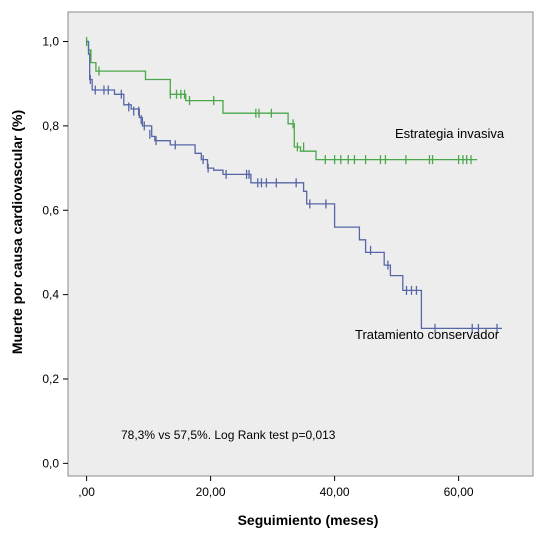 This screenshot has width=539, height=535. What do you see at coordinates (211, 492) in the screenshot?
I see `x-tick-label: 20,00` at bounding box center [211, 492].